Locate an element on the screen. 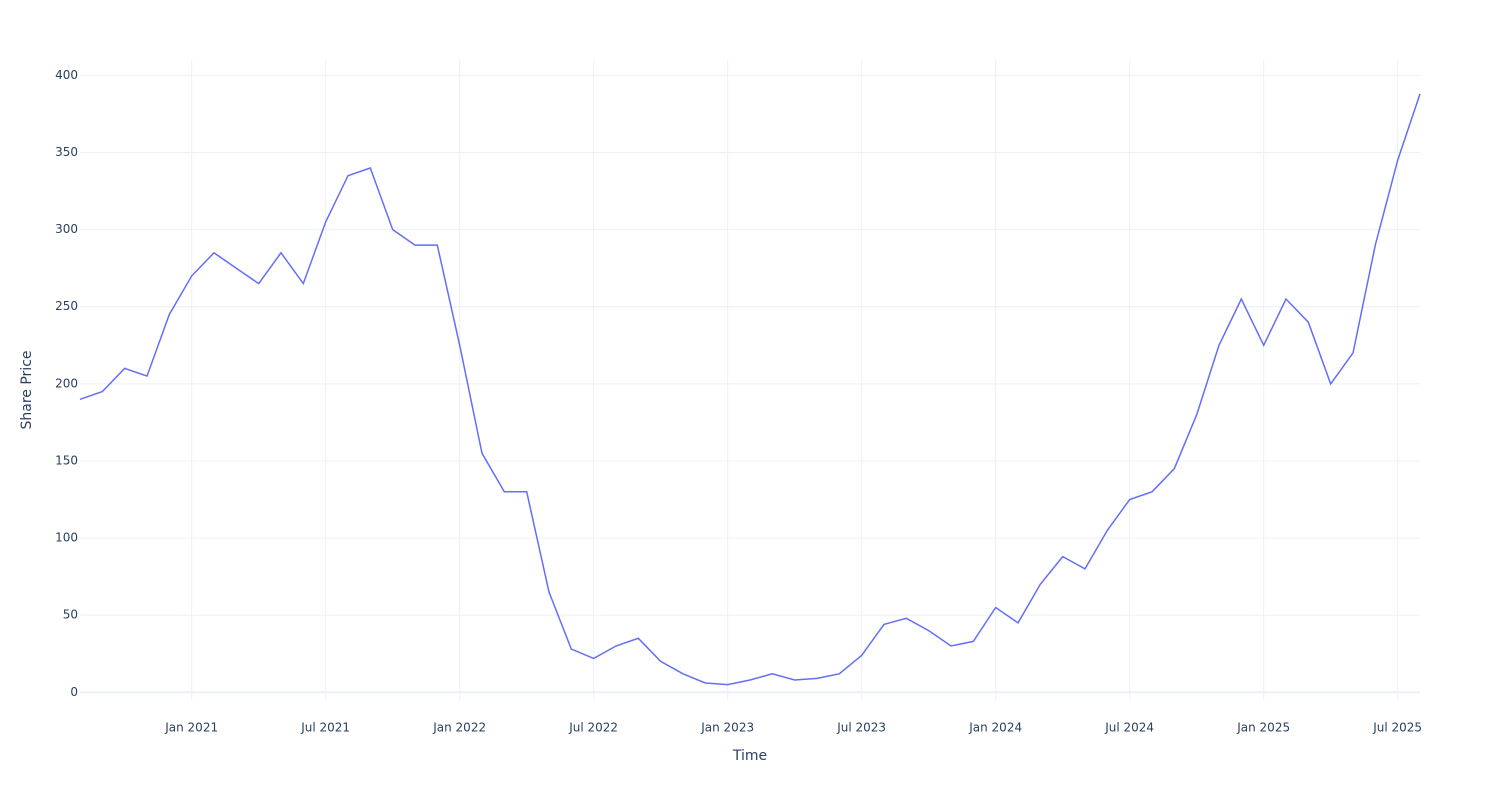 This screenshot has width=1500, height=800. y-tick-label: 350 is located at coordinates (66, 152).